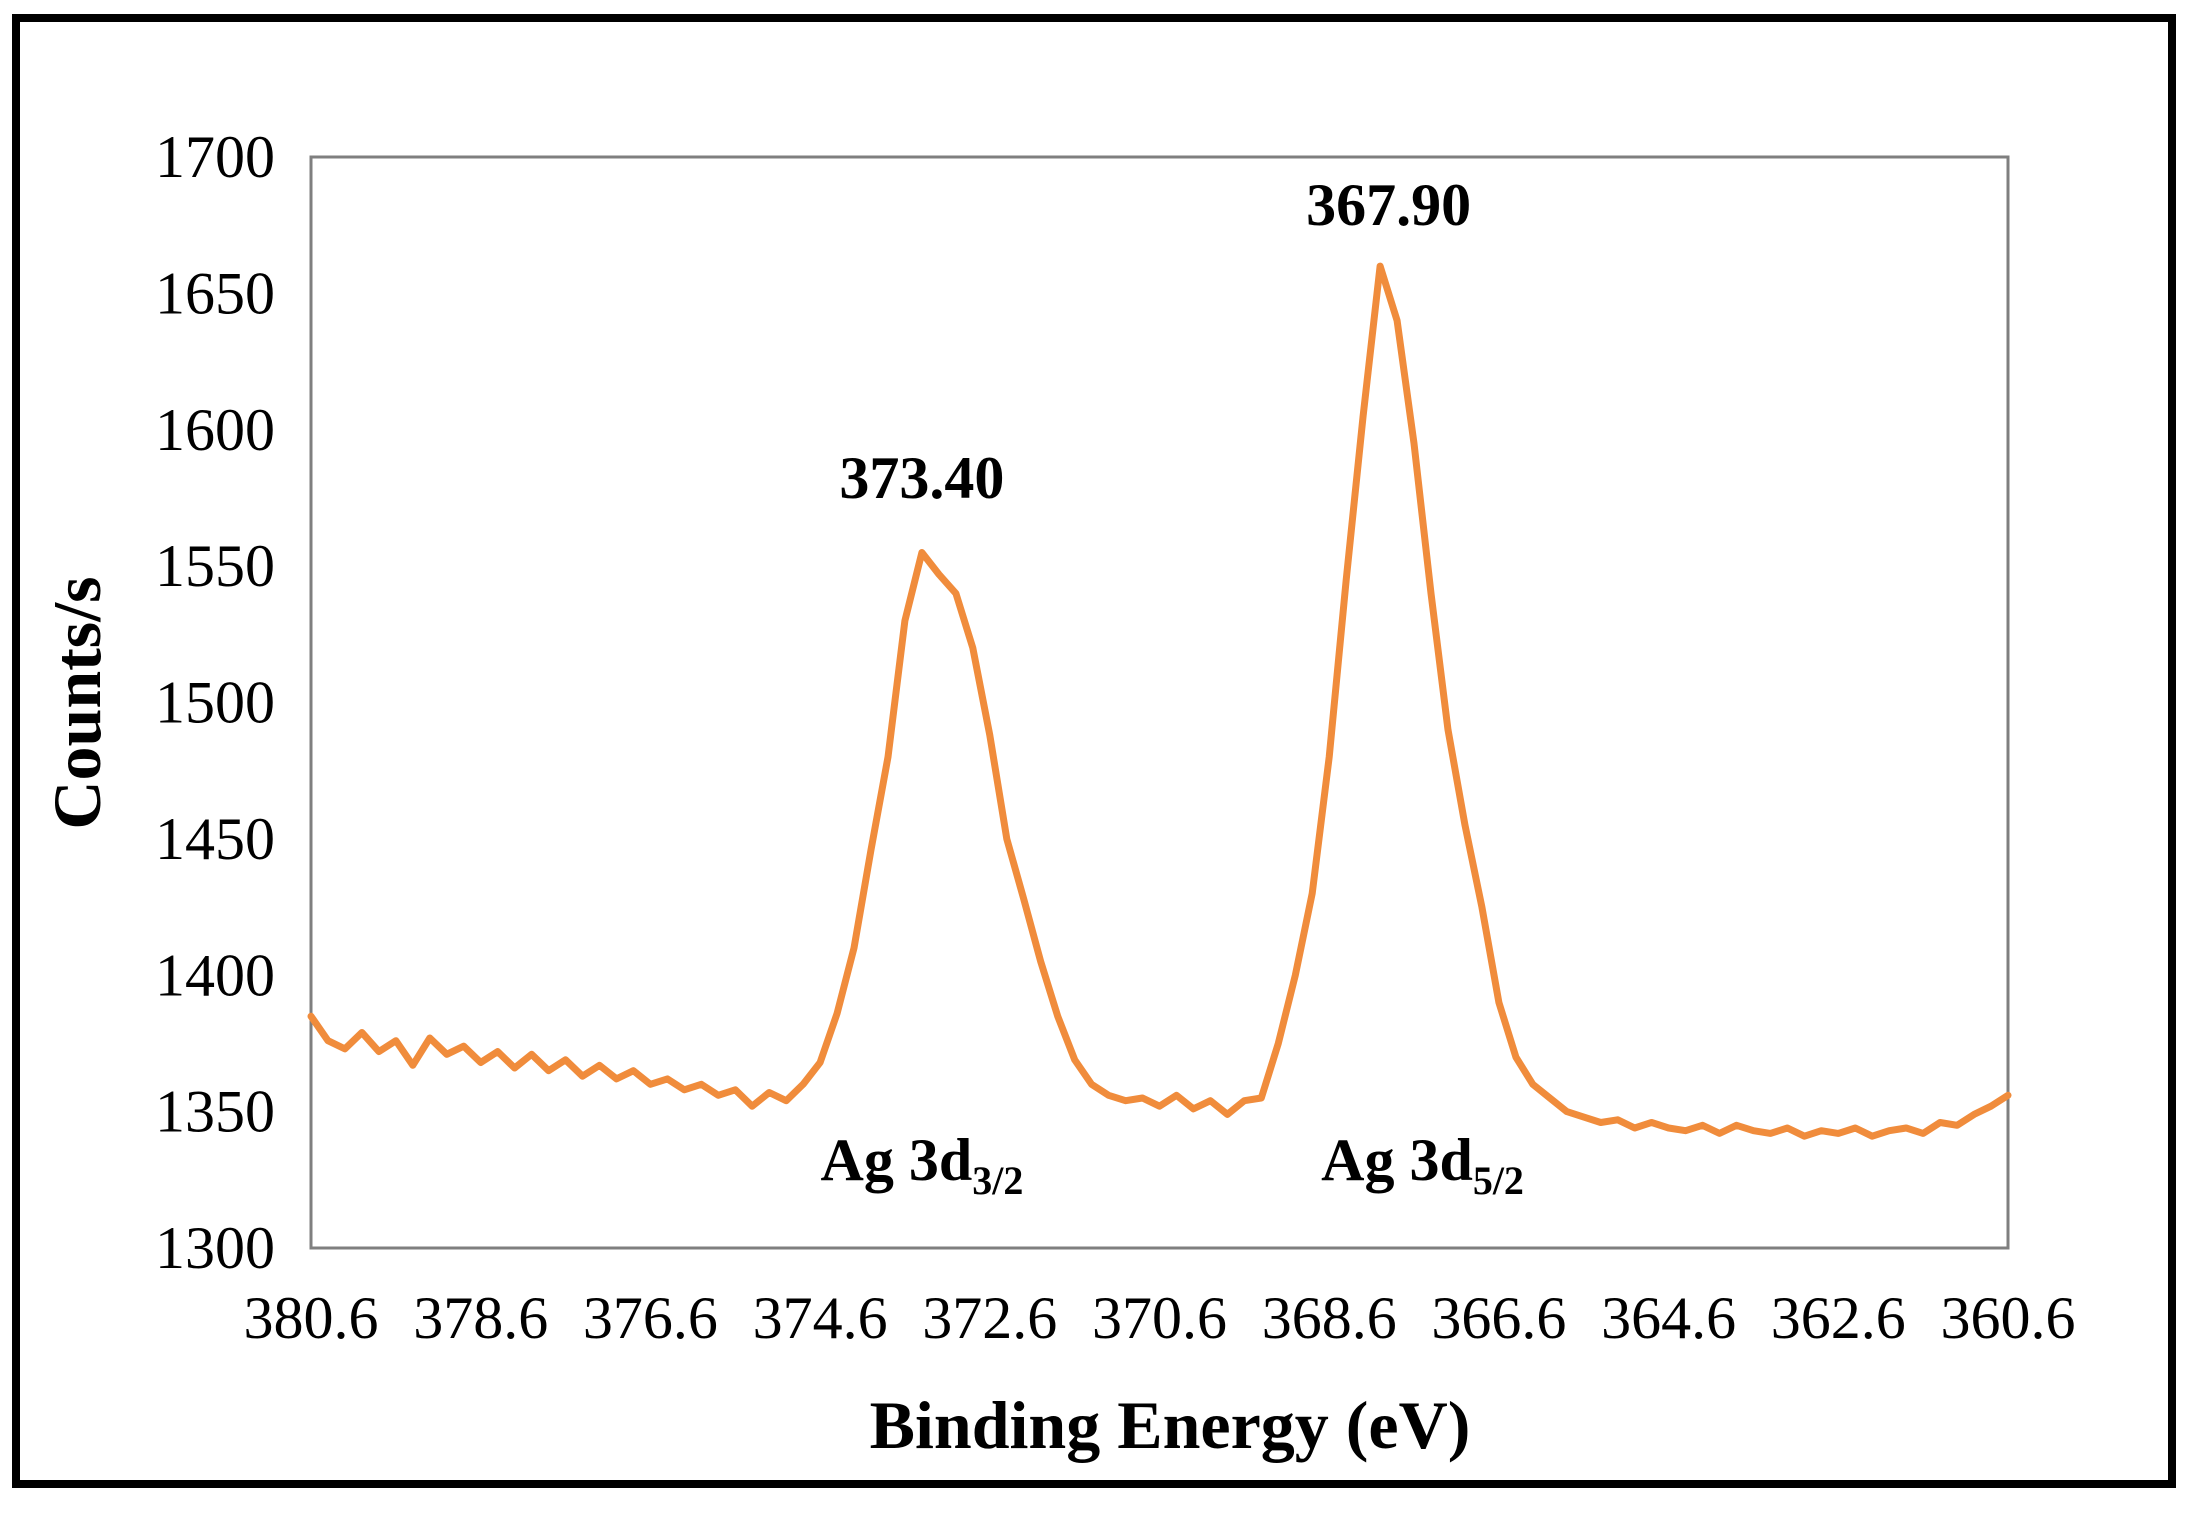 This screenshot has width=2207, height=1513. What do you see at coordinates (215, 293) in the screenshot?
I see `y-tick-label: 1650` at bounding box center [215, 293].